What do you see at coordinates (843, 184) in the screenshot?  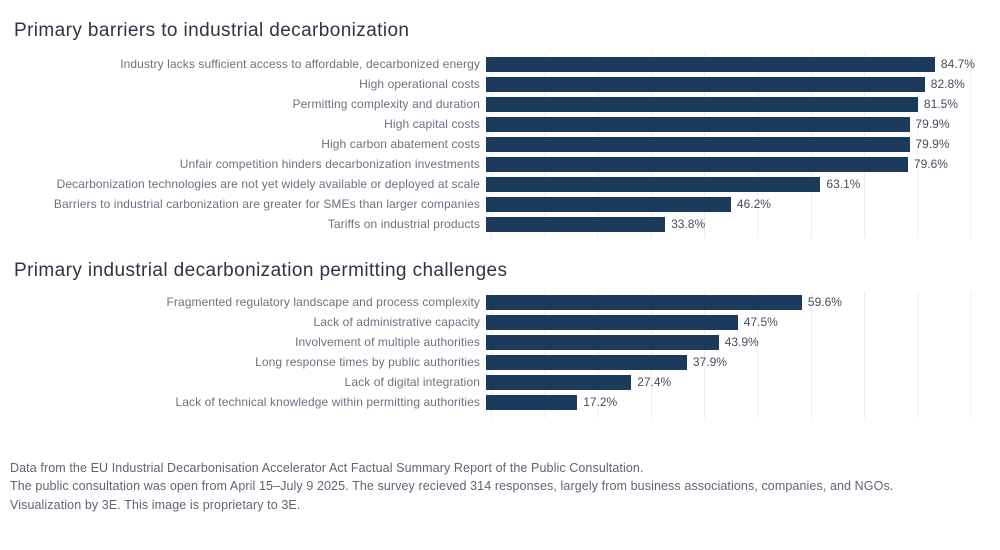 I see `value-label: 63.1%` at bounding box center [843, 184].